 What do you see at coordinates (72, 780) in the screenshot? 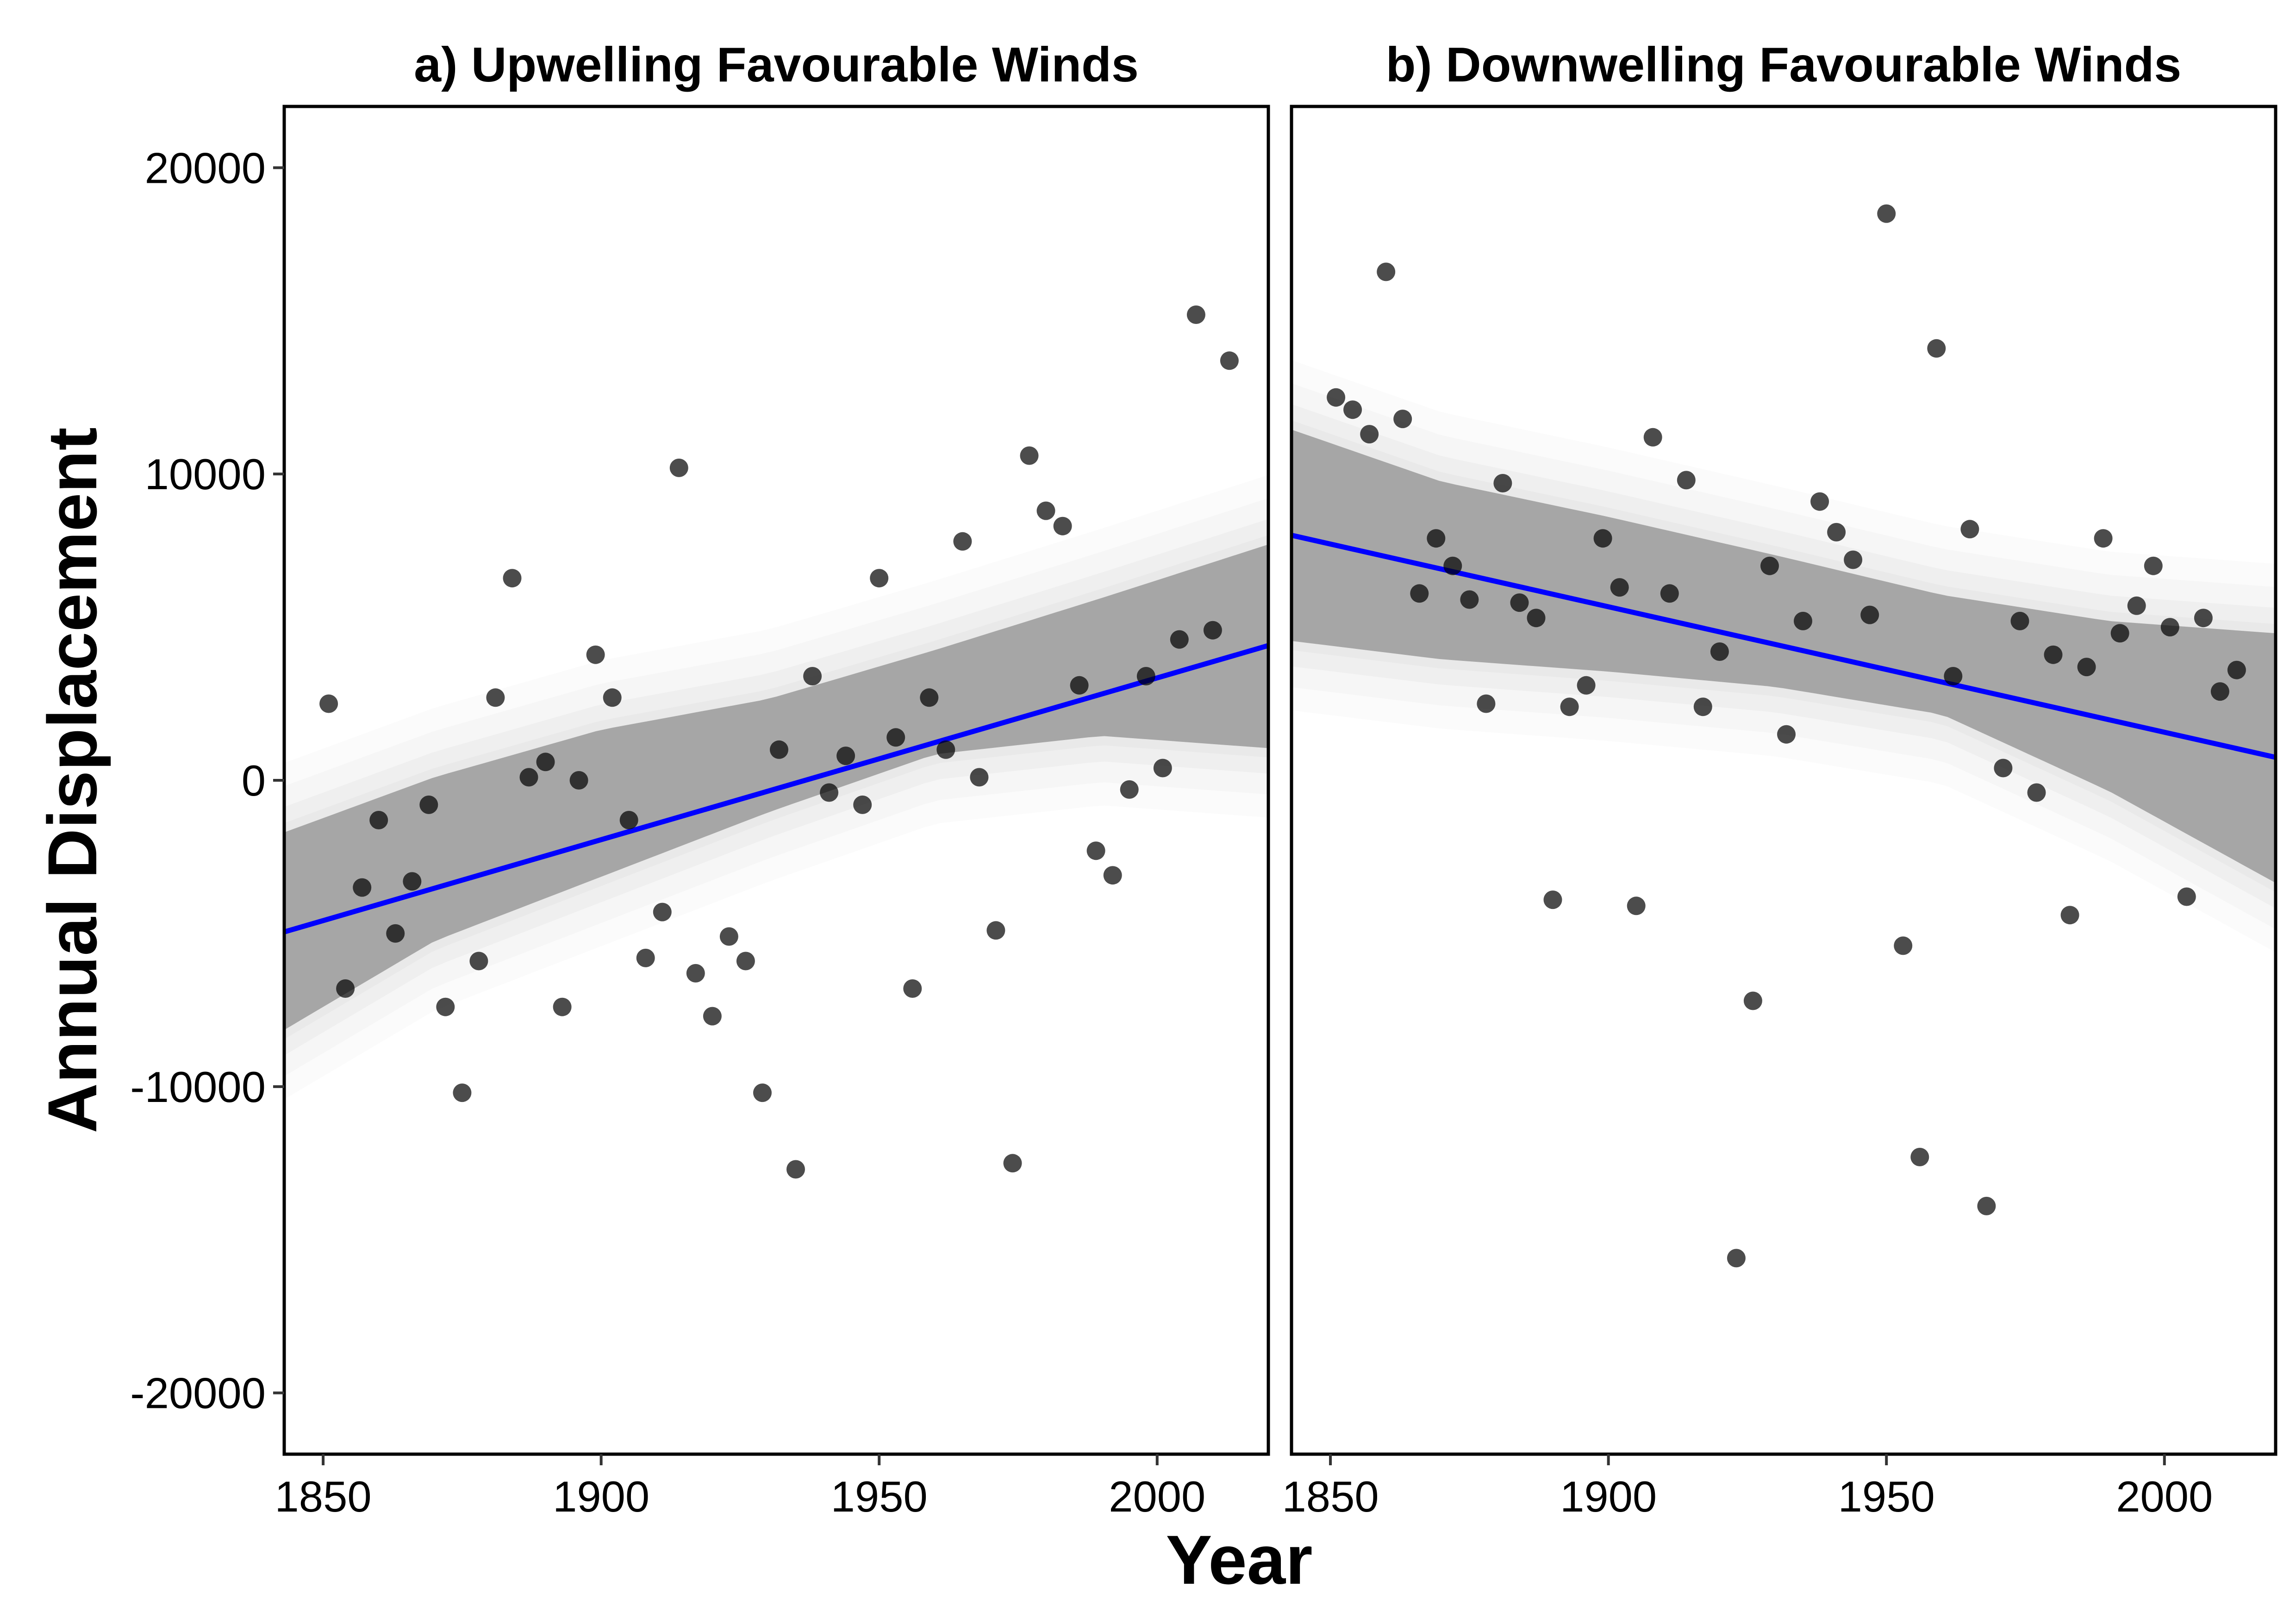
I see `y-axis-title: Annual Displacement` at bounding box center [72, 780].